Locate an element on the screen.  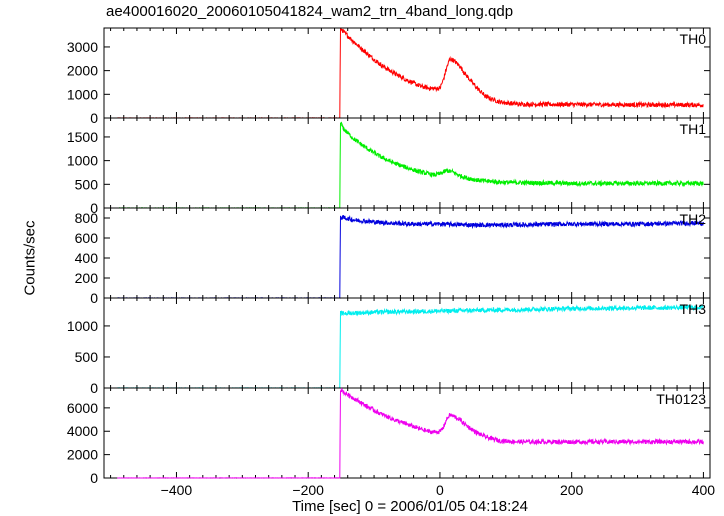
y-tick-label: 3000 is located at coordinates (82, 47).